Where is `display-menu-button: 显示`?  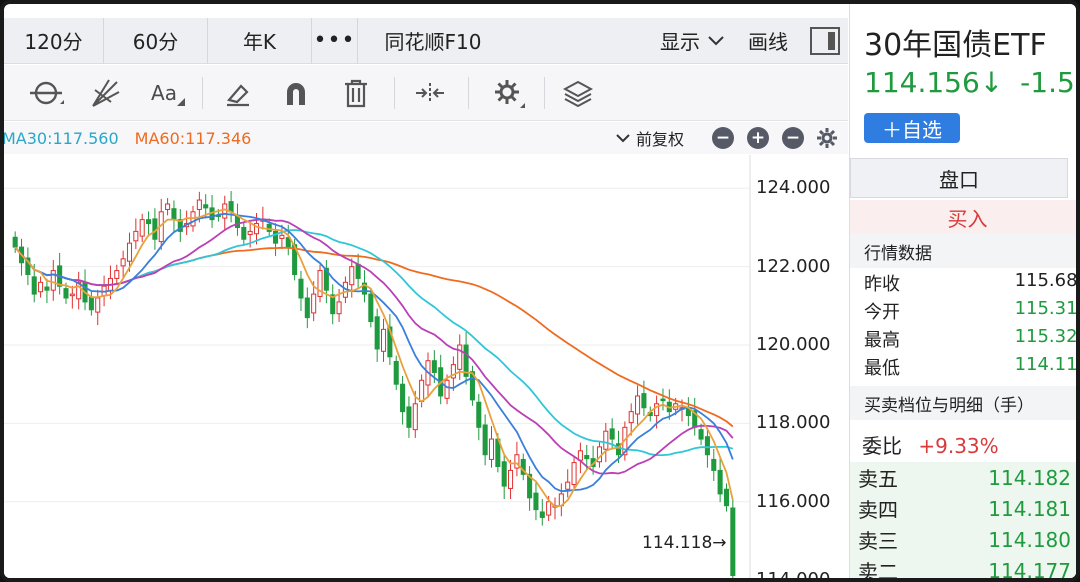
display-menu-button: 显示 is located at coordinates (692, 40).